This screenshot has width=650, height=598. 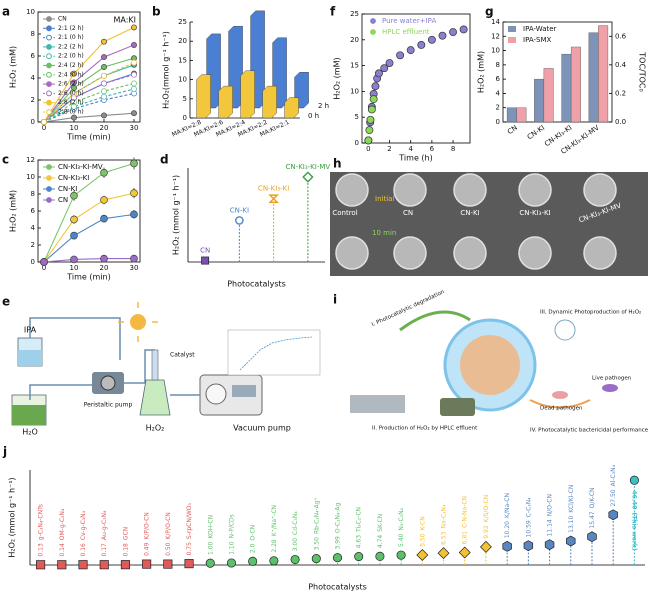 I want to click on data-label: 6.53 Na-C₃N₄, so click(x=443, y=524).